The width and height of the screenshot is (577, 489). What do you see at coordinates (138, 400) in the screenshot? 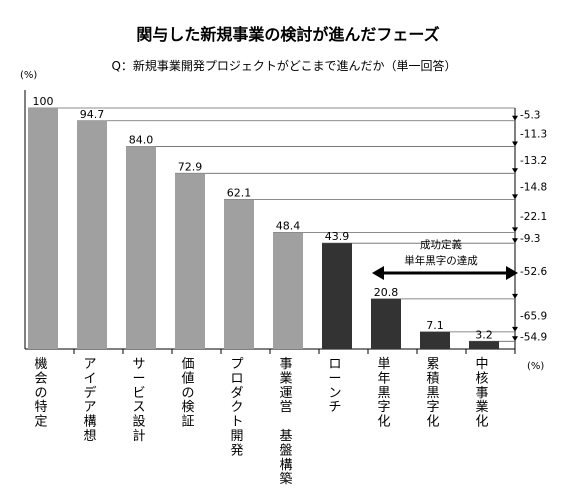
I see `category-label: サービス設計` at bounding box center [138, 400].